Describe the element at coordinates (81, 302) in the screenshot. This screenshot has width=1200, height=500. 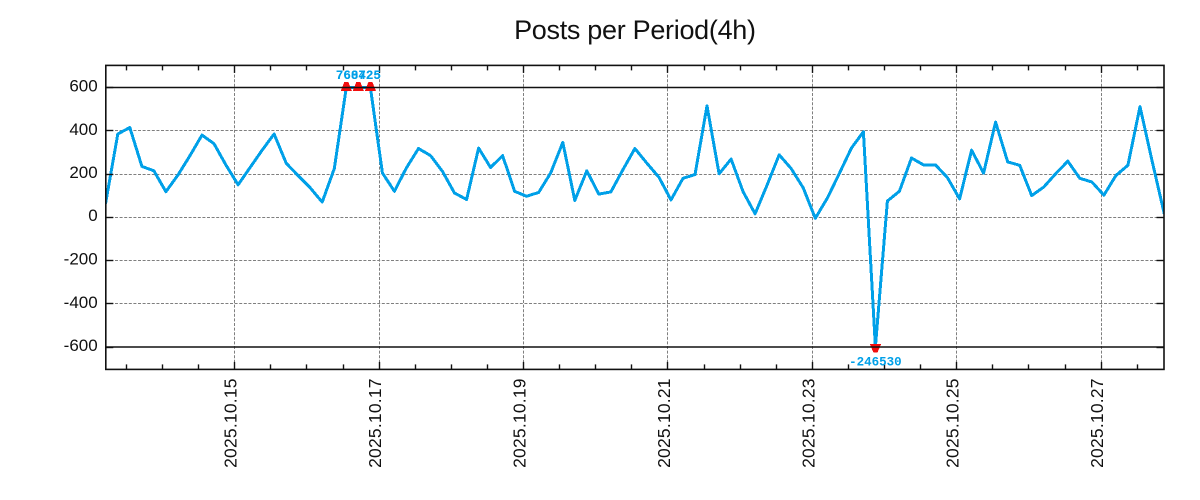
I see `svg-text: -400` at that location.